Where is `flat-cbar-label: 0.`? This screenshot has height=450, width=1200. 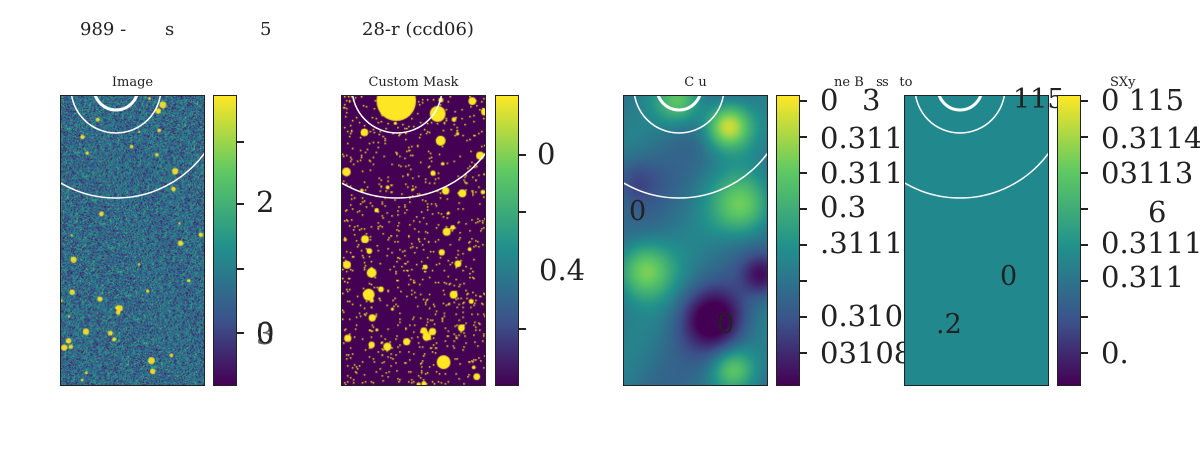 flat-cbar-label: 0. is located at coordinates (1115, 353).